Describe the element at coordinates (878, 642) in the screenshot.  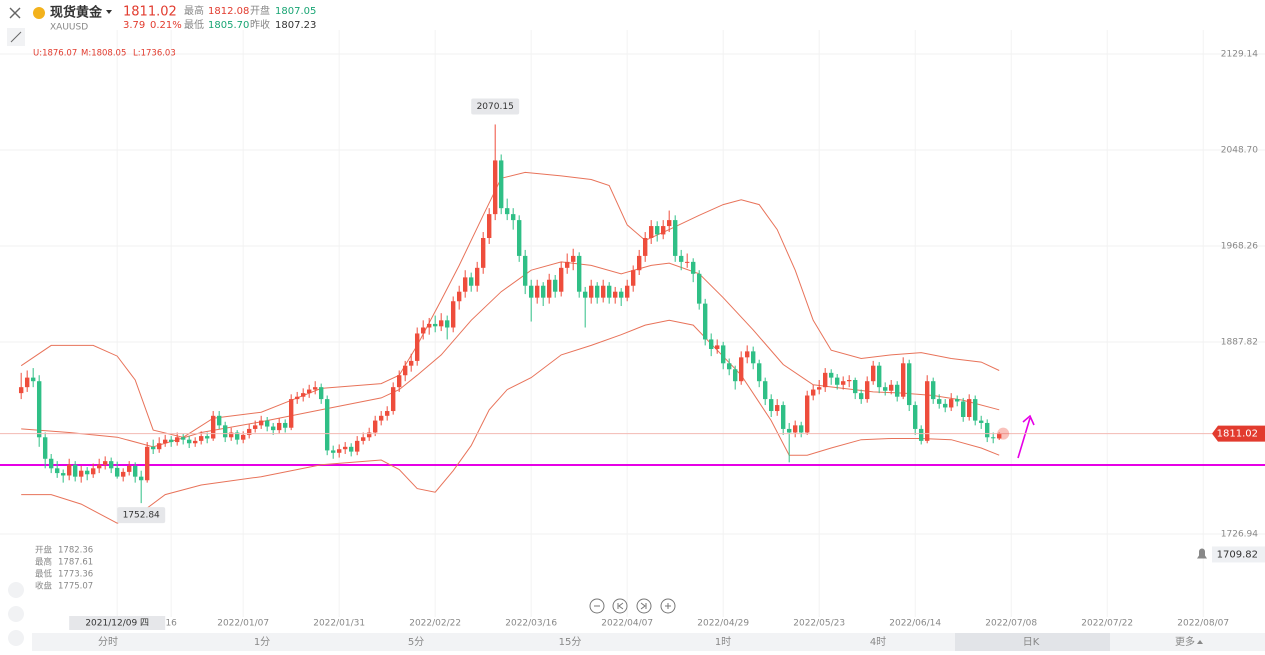
I see `timeframe-button: 4时` at that location.